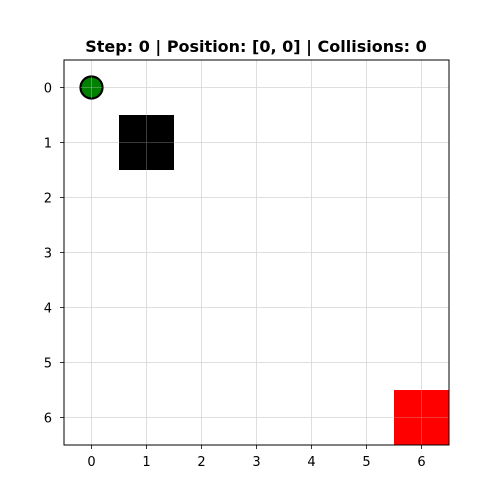 This screenshot has height=500, width=500. Describe the element at coordinates (256, 462) in the screenshot. I see `x-tick-label: 3` at that location.